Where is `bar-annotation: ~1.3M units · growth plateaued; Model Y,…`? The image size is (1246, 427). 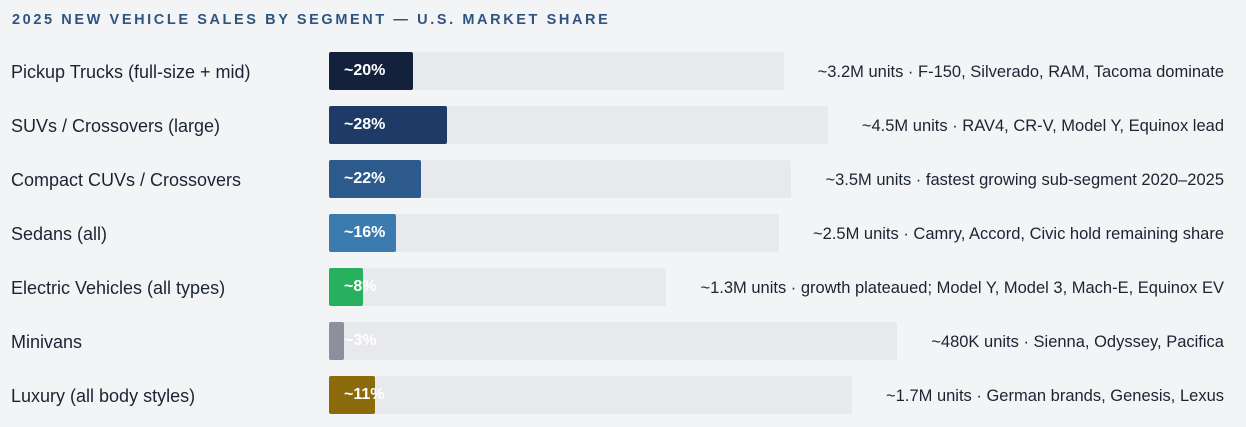
bar-annotation: ~1.3M units · growth plateaued; Model Y,… is located at coordinates (962, 288).